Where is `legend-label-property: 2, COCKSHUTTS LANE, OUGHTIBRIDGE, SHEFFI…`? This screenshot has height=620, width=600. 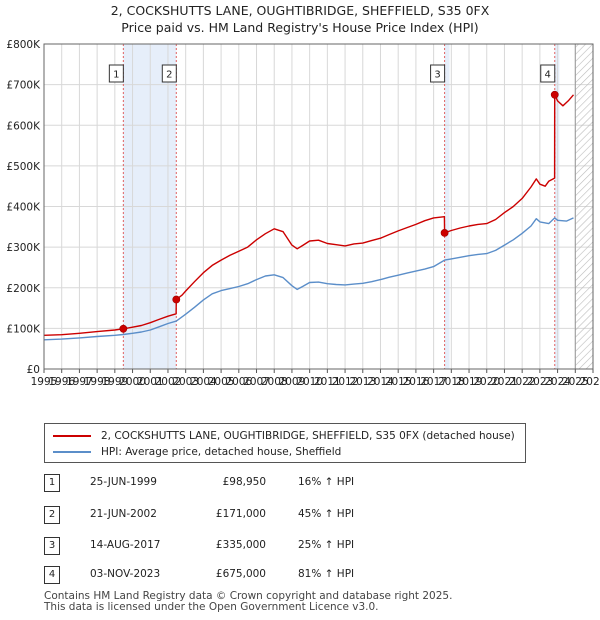 legend-label-property: 2, COCKSHUTTS LANE, OUGHTIBRIDGE, SHEFFI… is located at coordinates (308, 435).